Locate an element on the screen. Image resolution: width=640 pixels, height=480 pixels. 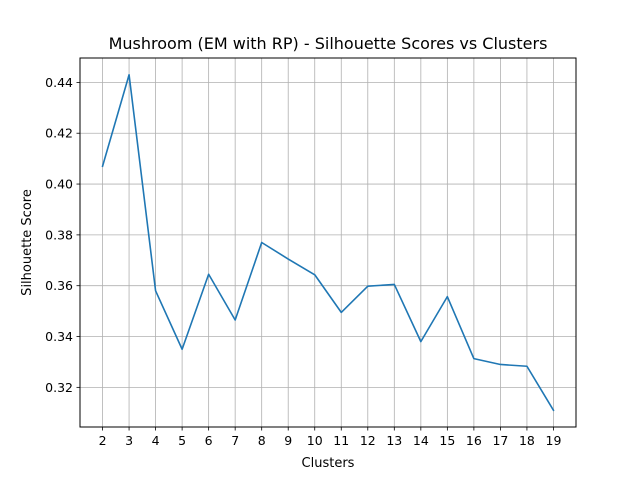
x-tick-label: 8 is located at coordinates (262, 440).